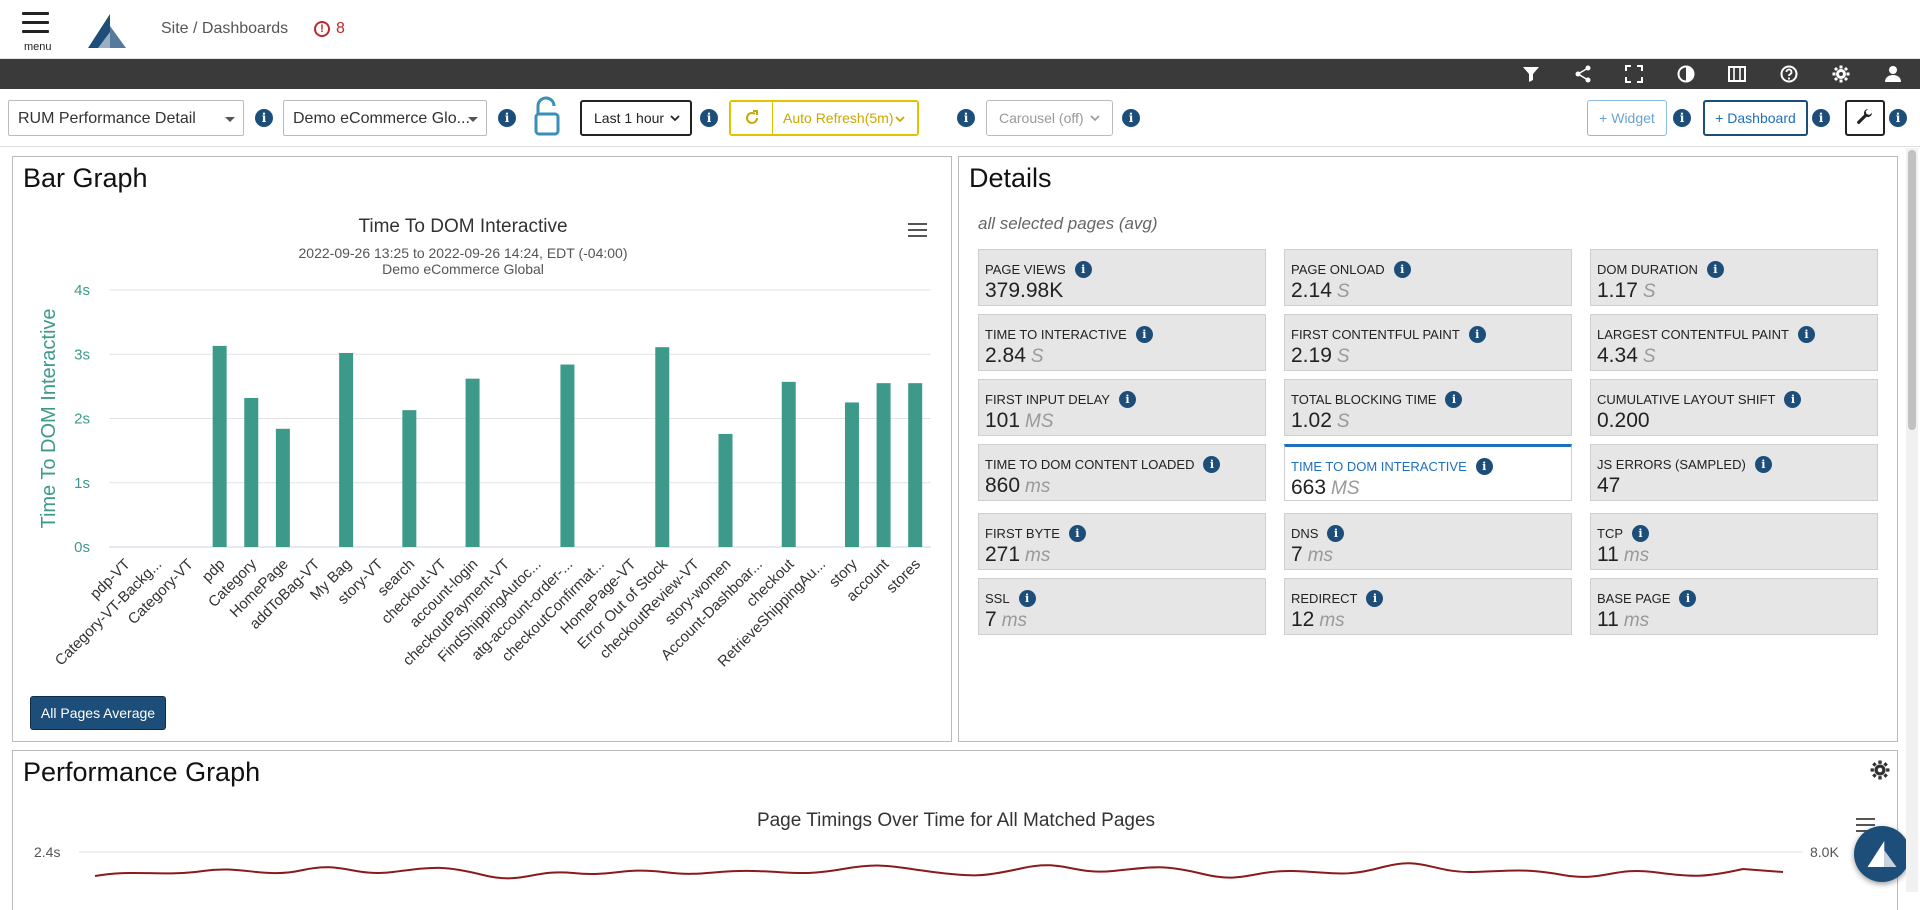  I want to click on y-tick-label: 2s, so click(82, 419).